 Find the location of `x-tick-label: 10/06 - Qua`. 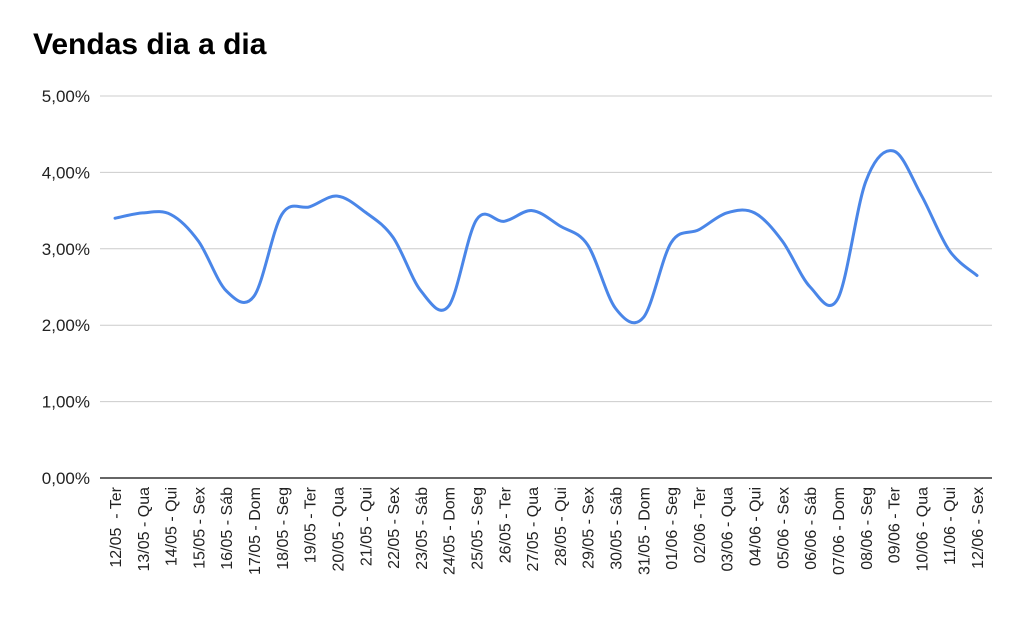

x-tick-label: 10/06 - Qua is located at coordinates (922, 529).